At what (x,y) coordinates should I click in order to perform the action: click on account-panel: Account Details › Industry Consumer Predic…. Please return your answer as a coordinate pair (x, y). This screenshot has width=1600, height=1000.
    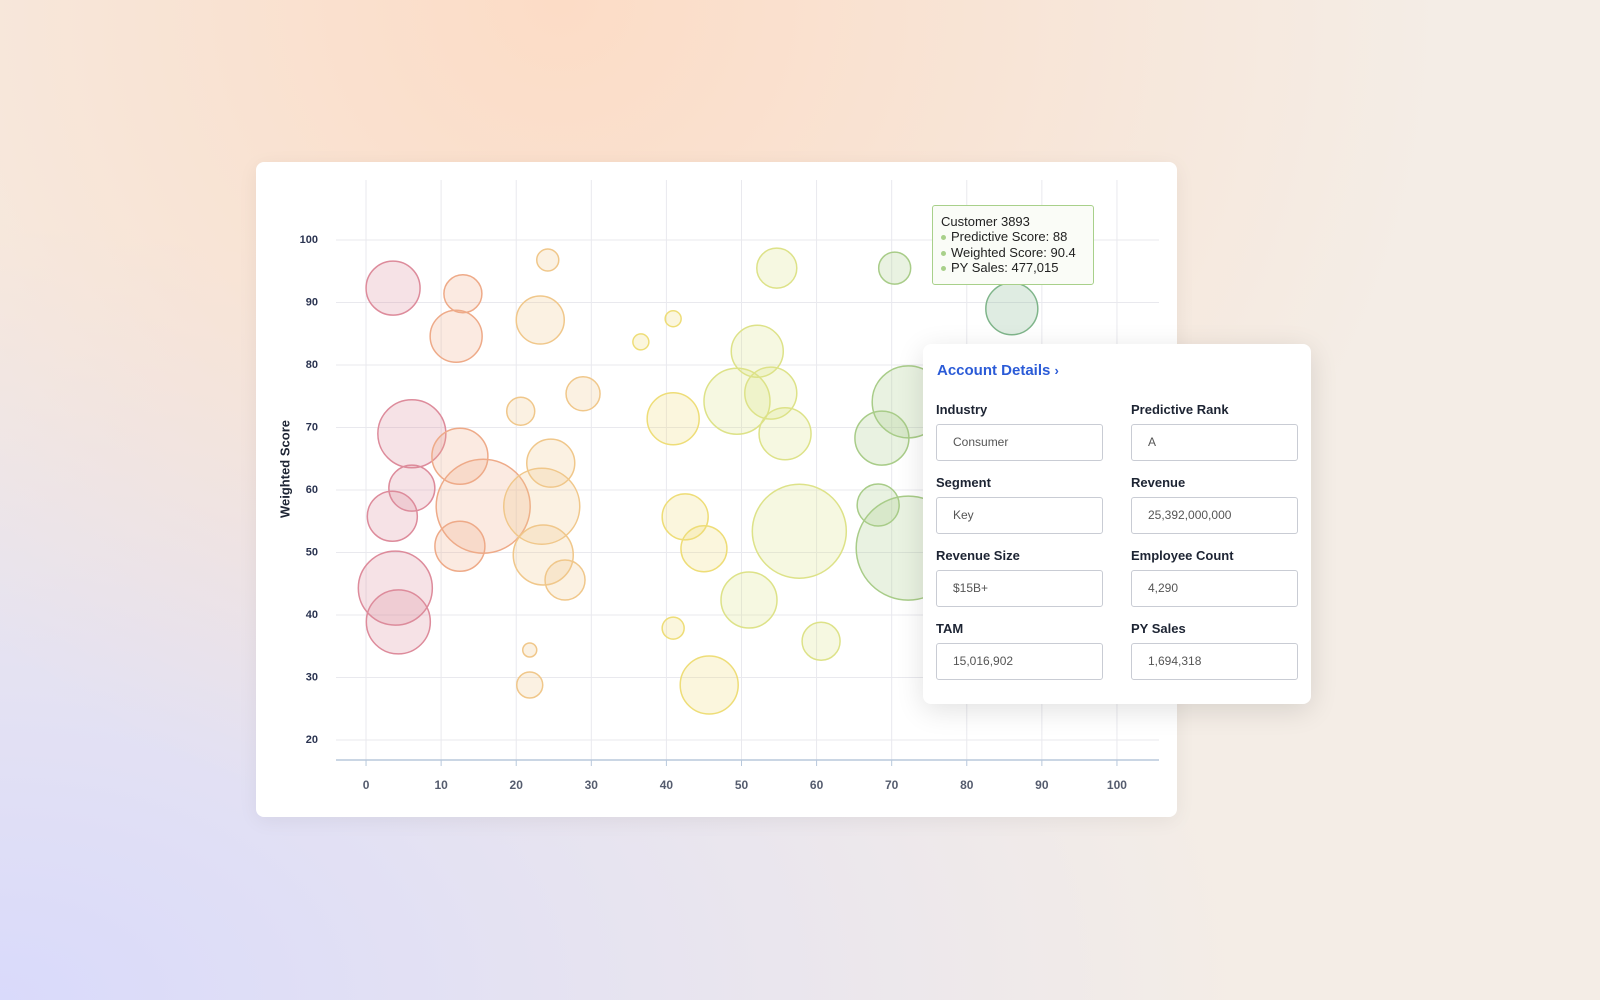
    Looking at the image, I should click on (1117, 524).